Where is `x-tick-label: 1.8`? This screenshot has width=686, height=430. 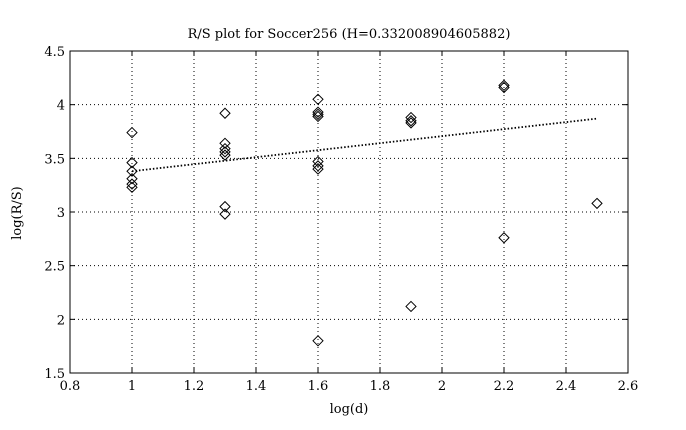 x-tick-label: 1.8 is located at coordinates (380, 386).